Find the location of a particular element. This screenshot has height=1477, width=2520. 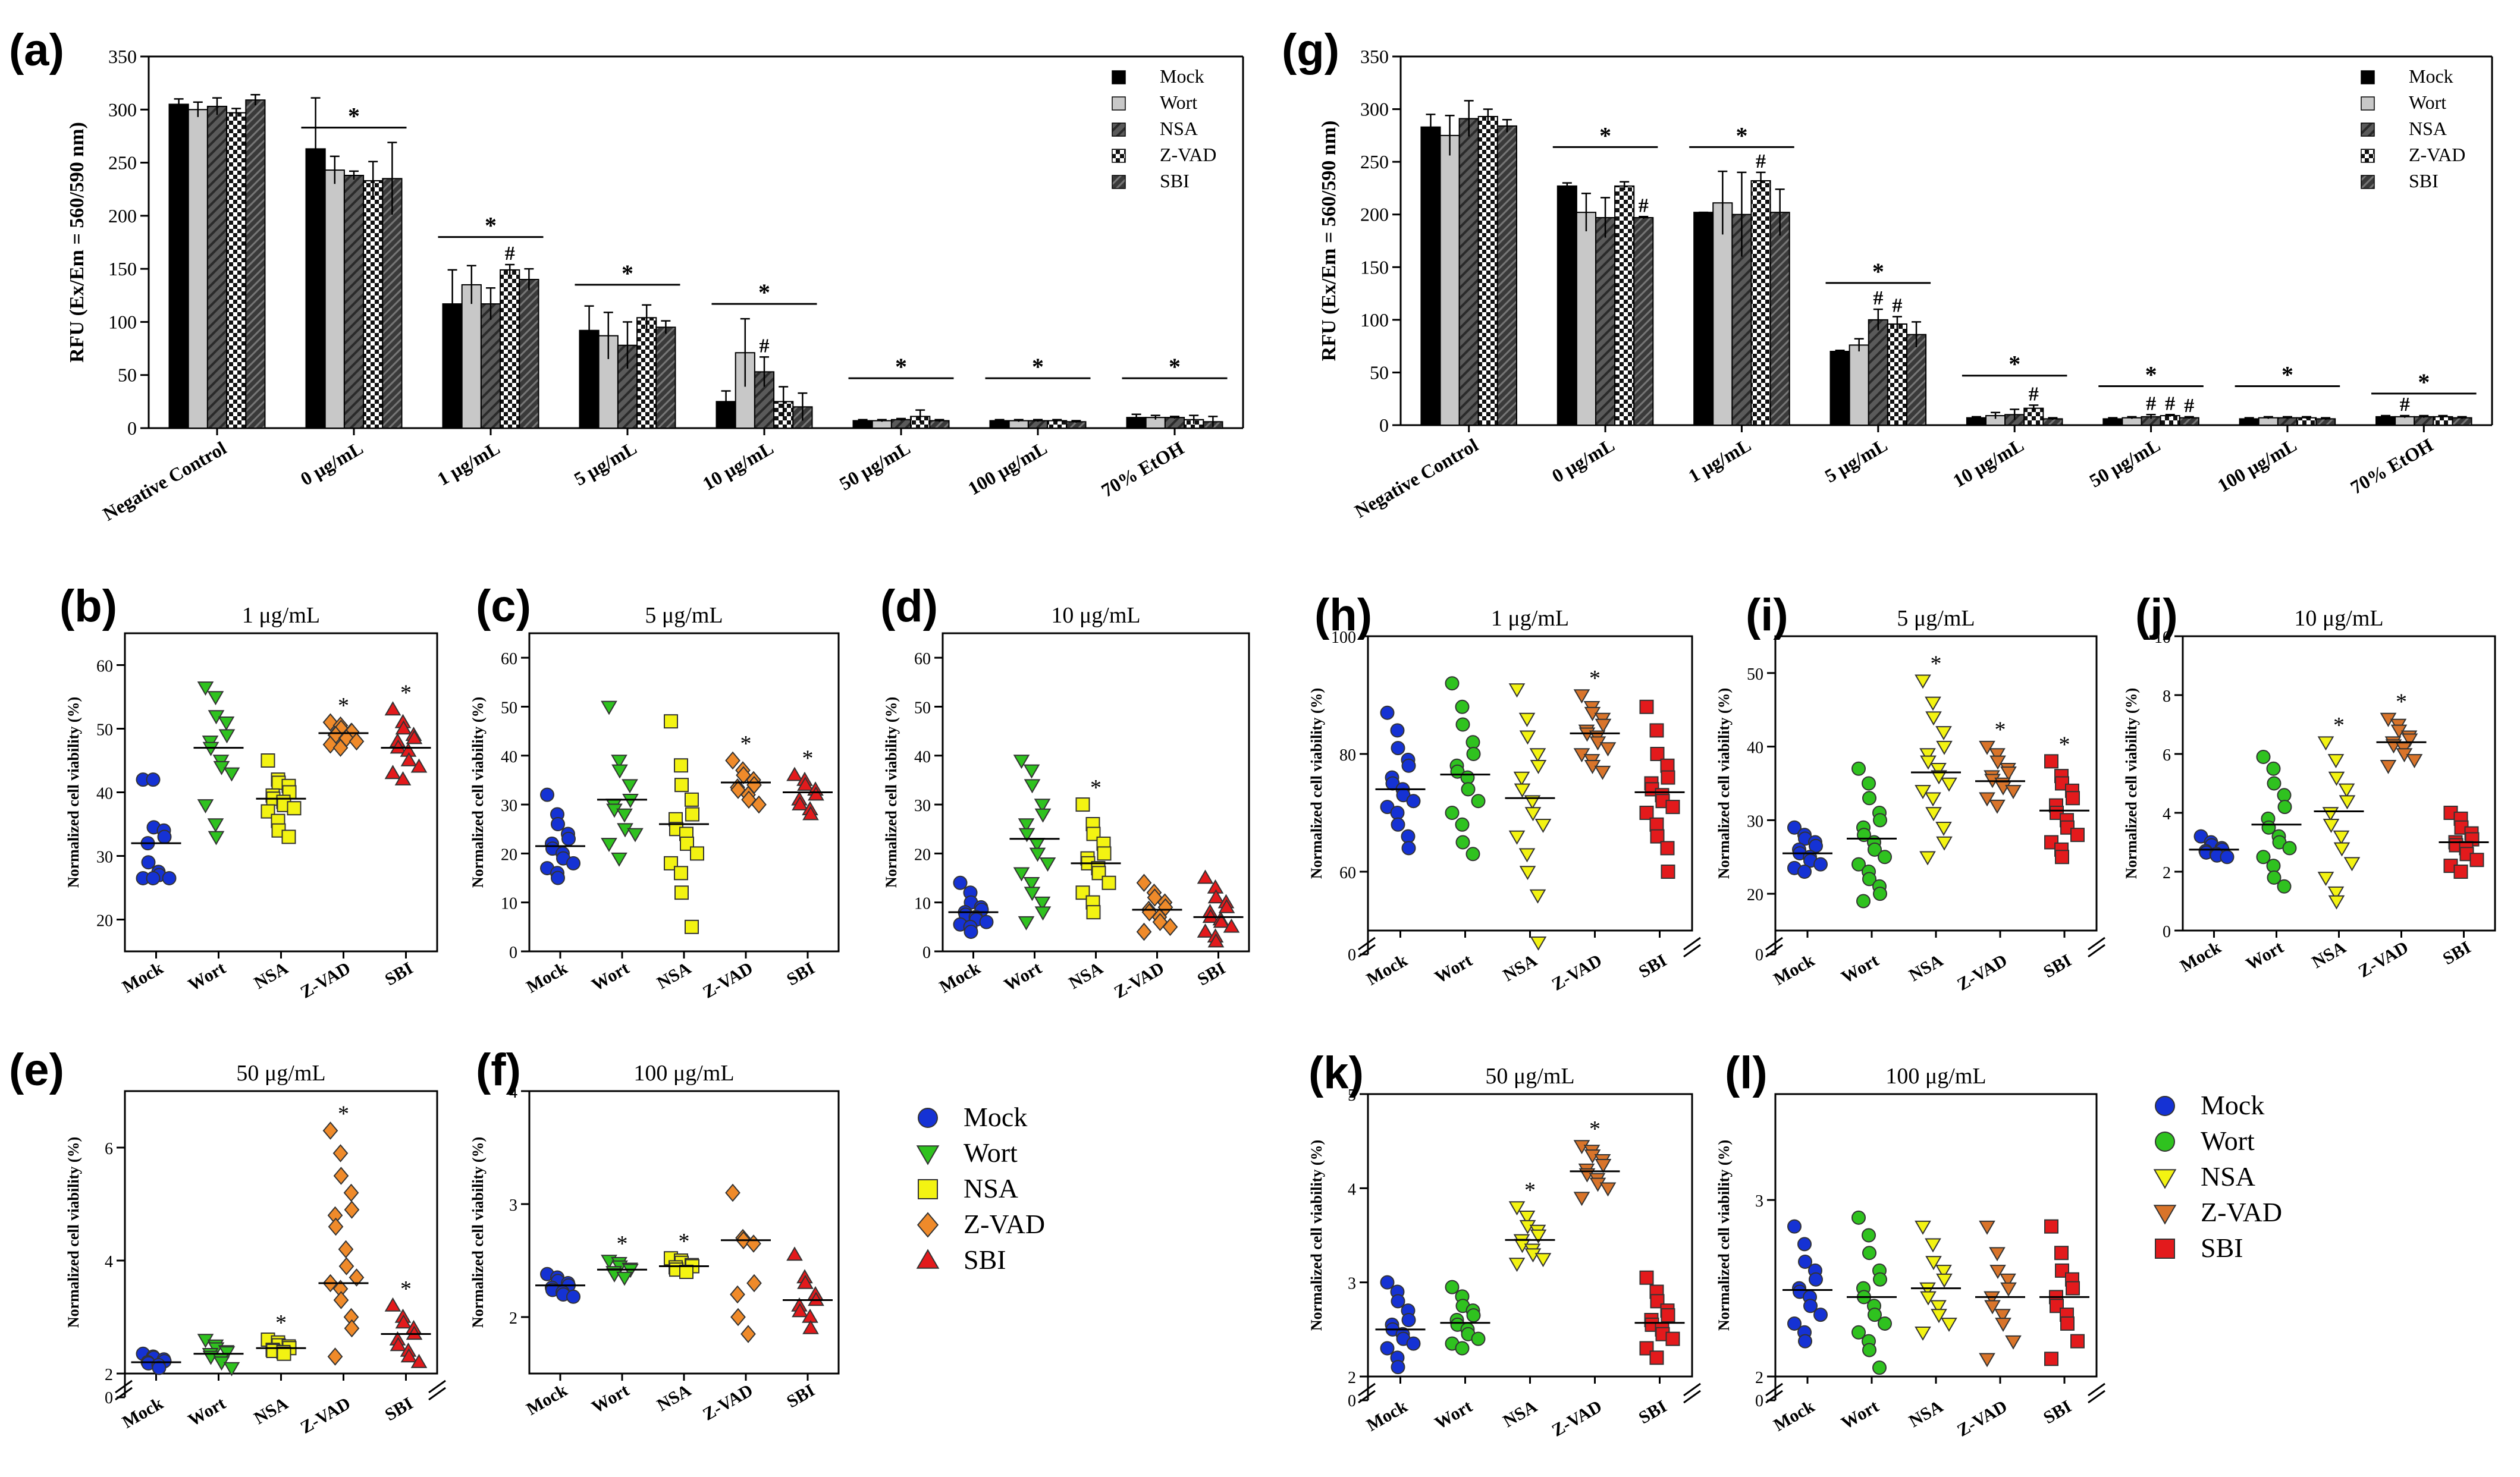

y-tick-label: 4 is located at coordinates (1352, 1189).